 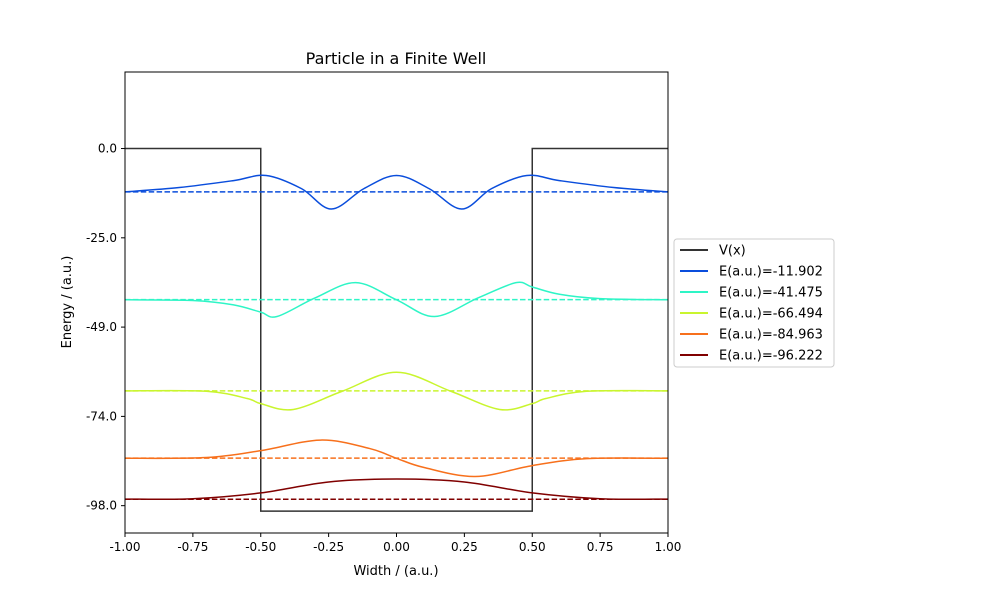 I want to click on x-tick-label: 0.25, so click(x=464, y=547).